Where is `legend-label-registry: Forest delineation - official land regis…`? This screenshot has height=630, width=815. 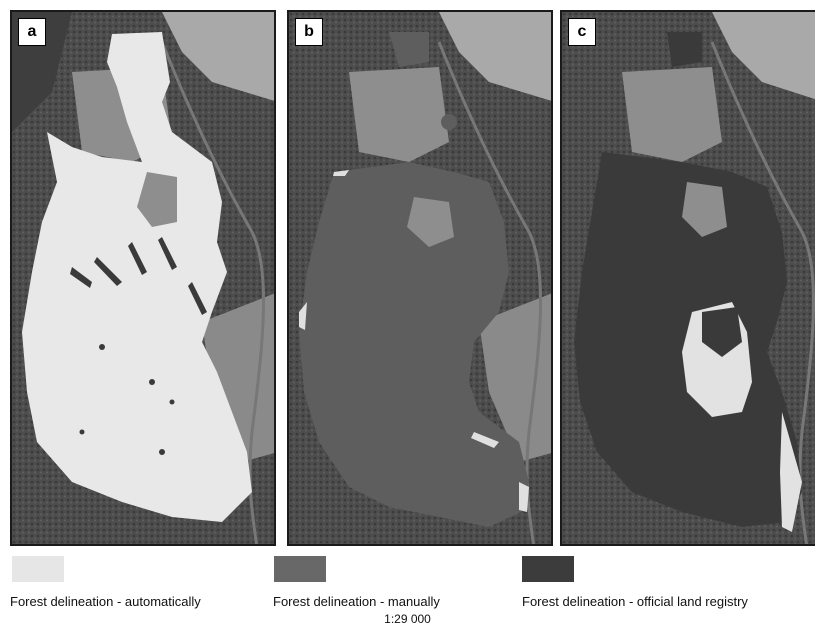 legend-label-registry: Forest delineation - official land regis… is located at coordinates (635, 601).